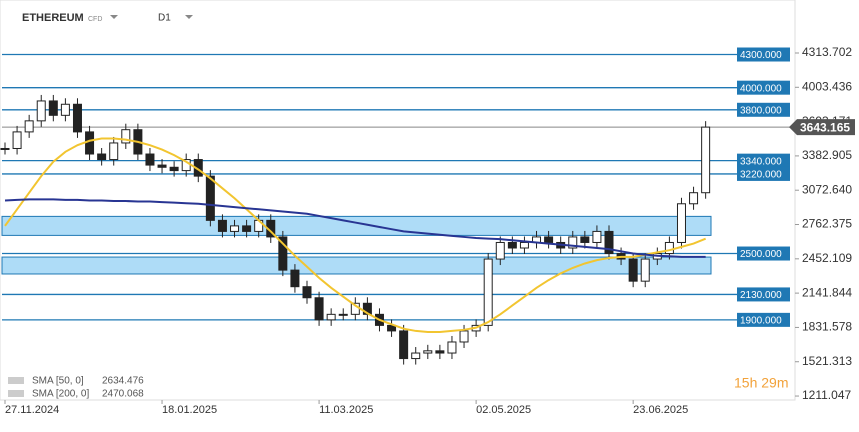 Image resolution: width=859 pixels, height=432 pixels. I want to click on sma-line, so click(355, 228).